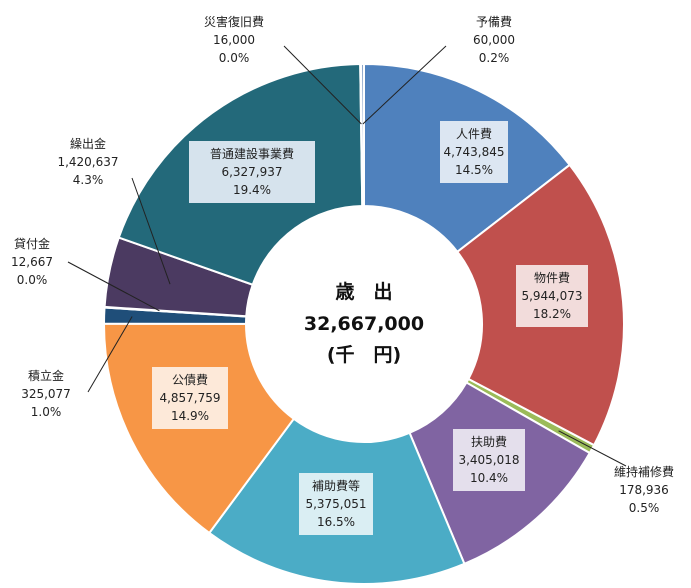  I want to click on slice-name-8: 貸付金, so click(32, 243).